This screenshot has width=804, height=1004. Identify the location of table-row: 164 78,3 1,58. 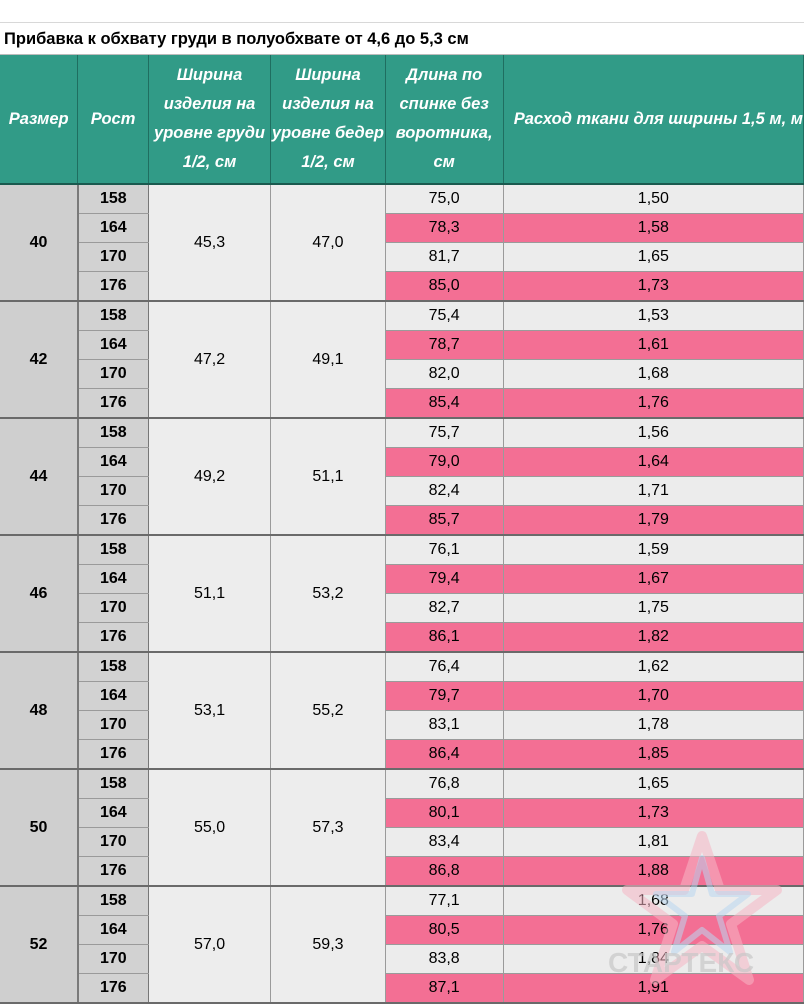
(402, 228).